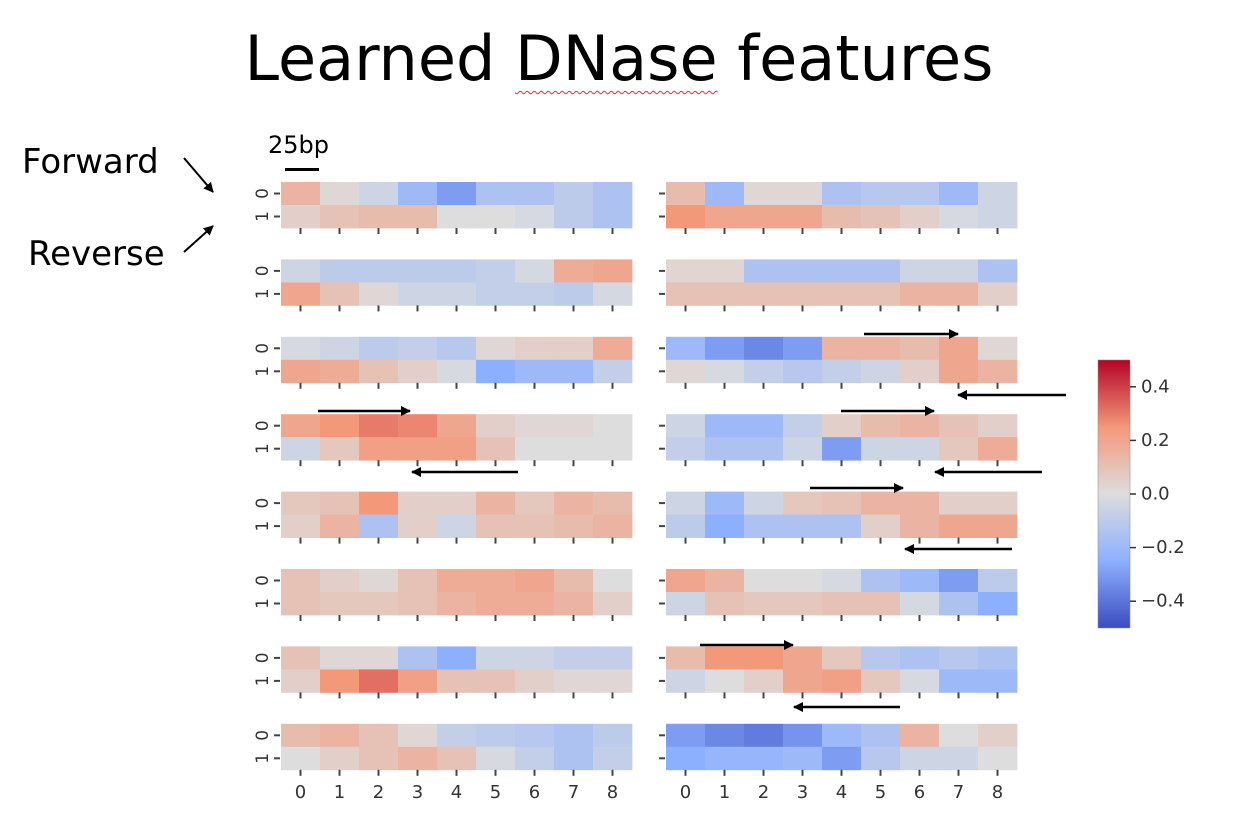 This screenshot has height=828, width=1238. Describe the element at coordinates (302, 169) in the screenshot. I see `scale-bar` at that location.